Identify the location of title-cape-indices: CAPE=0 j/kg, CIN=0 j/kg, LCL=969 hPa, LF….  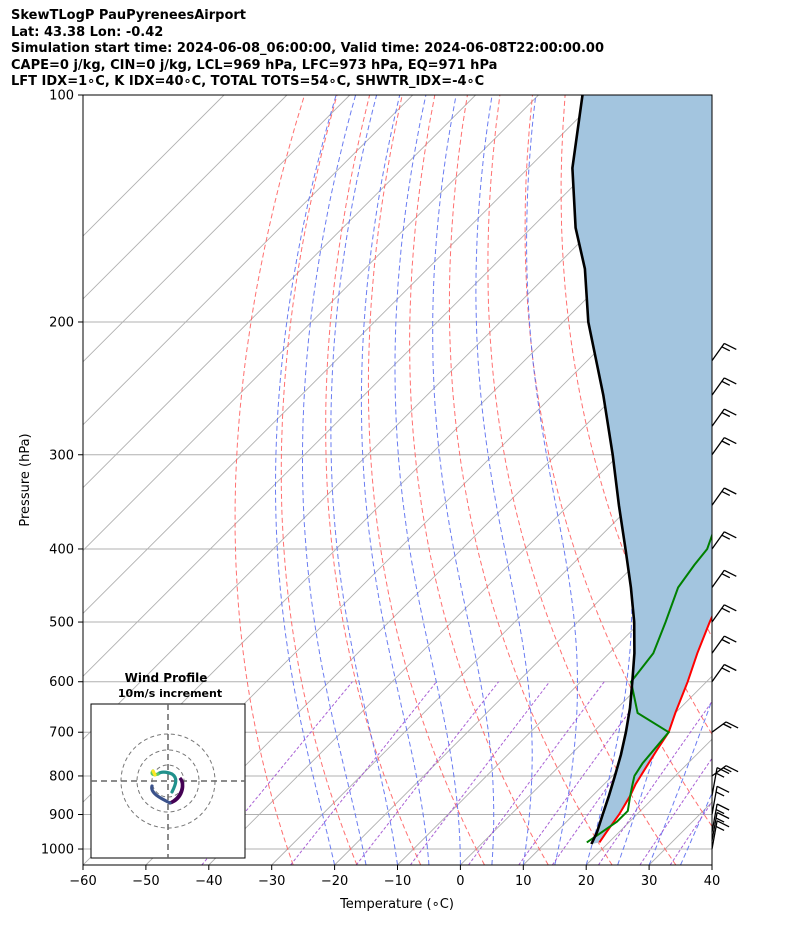
(254, 65).